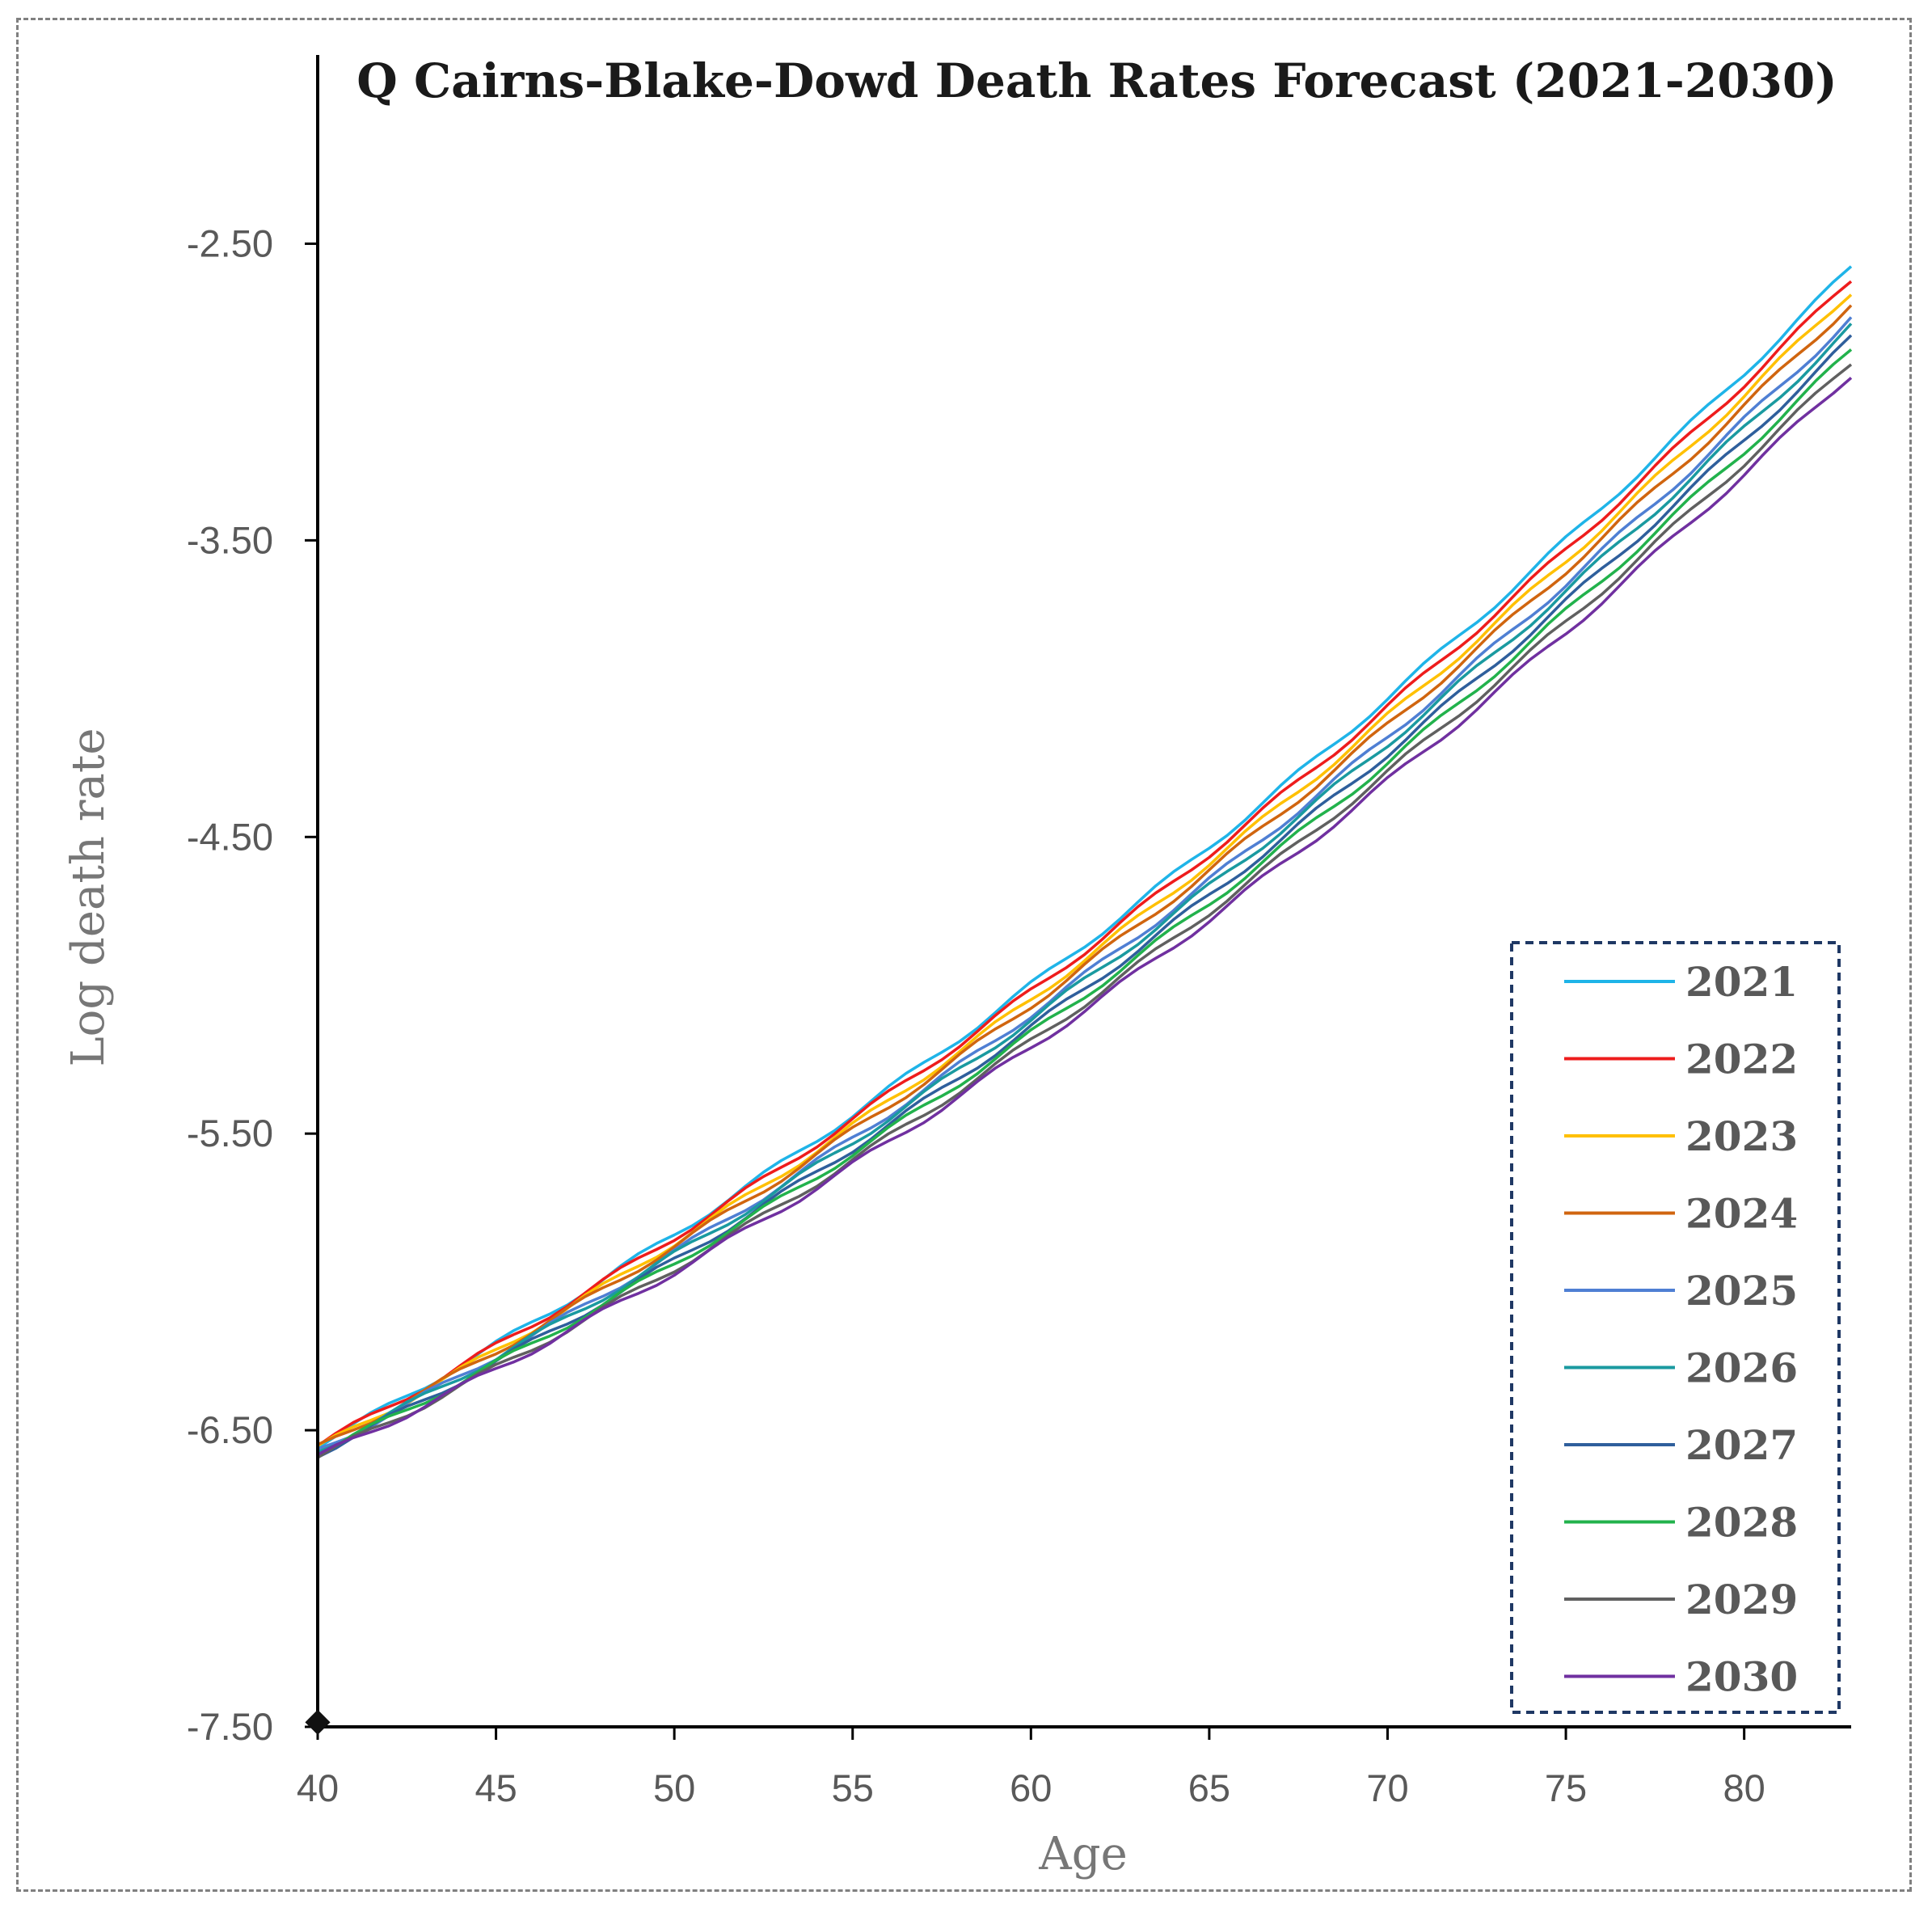 The height and width of the screenshot is (1912, 1932). What do you see at coordinates (1741, 1214) in the screenshot?
I see `legend-label-2024: 2024` at bounding box center [1741, 1214].